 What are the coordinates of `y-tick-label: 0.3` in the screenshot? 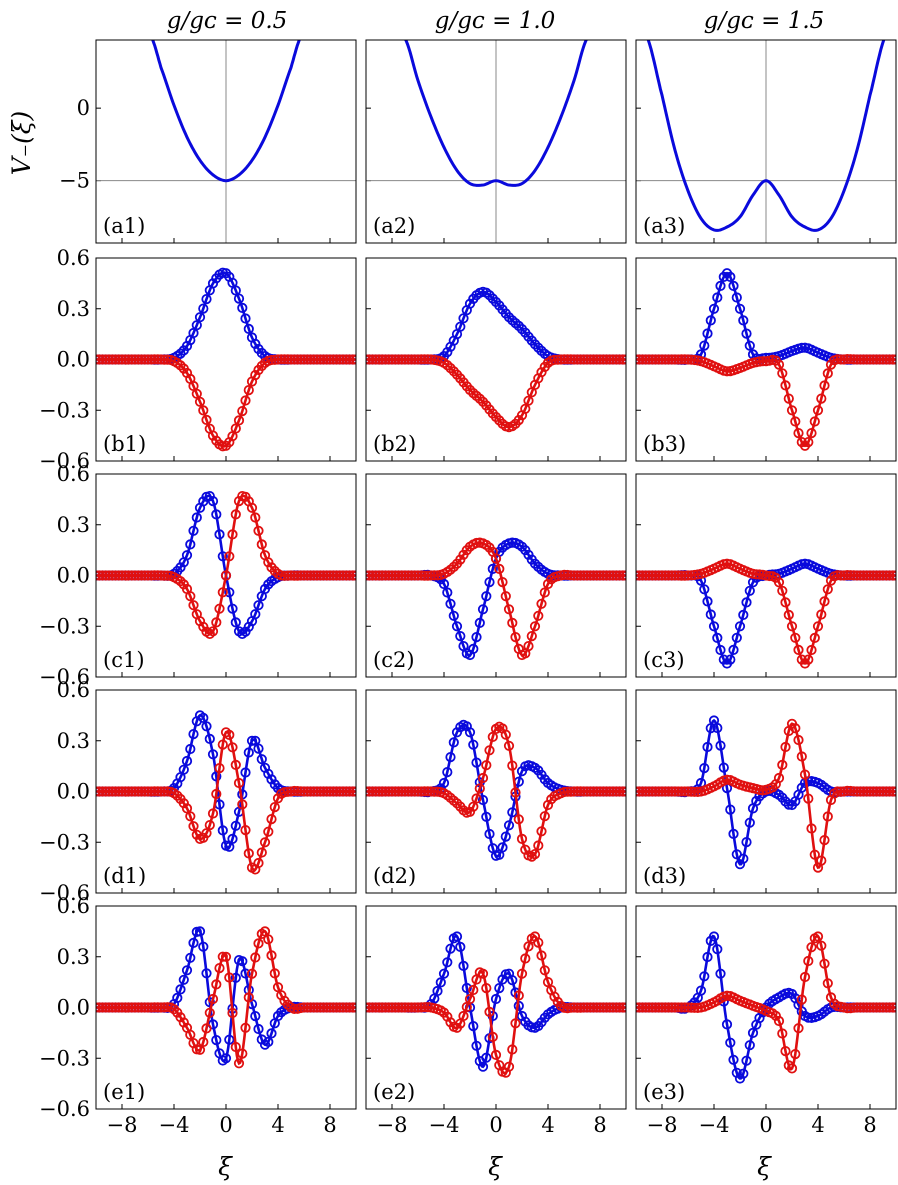 It's located at (73, 309).